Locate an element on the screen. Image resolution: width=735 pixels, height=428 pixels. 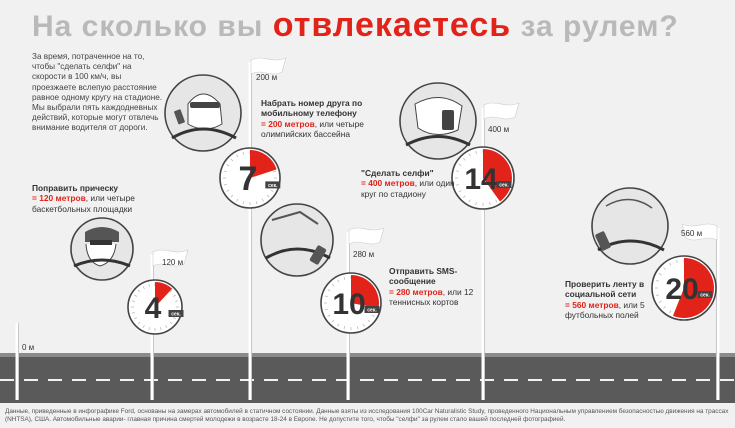
scene-selfie is located at coordinates (438, 121).